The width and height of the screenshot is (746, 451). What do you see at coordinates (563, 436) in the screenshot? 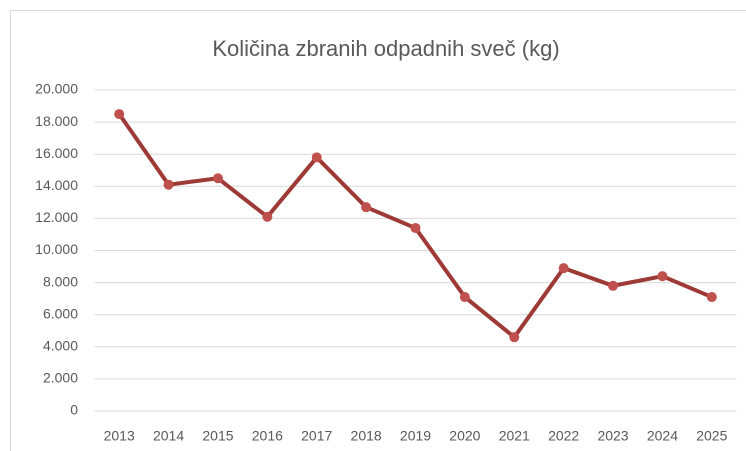
I see `x-tick-label: 2022` at bounding box center [563, 436].